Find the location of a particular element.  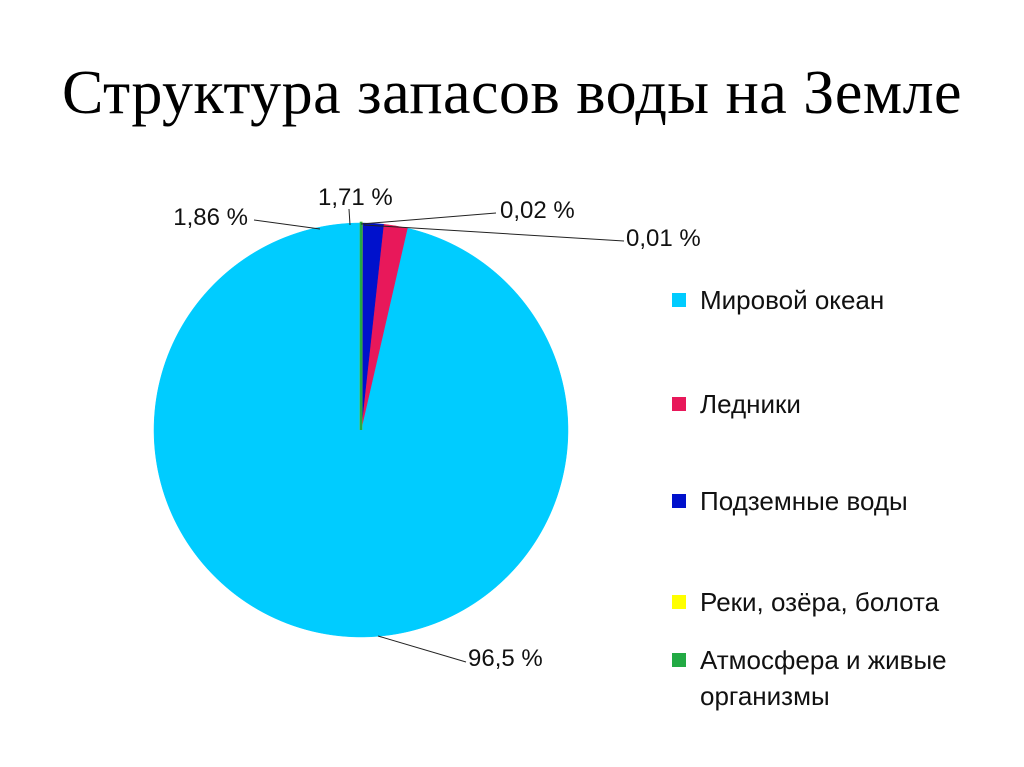

legend-item-ocean: Мировой океан is located at coordinates (842, 300).